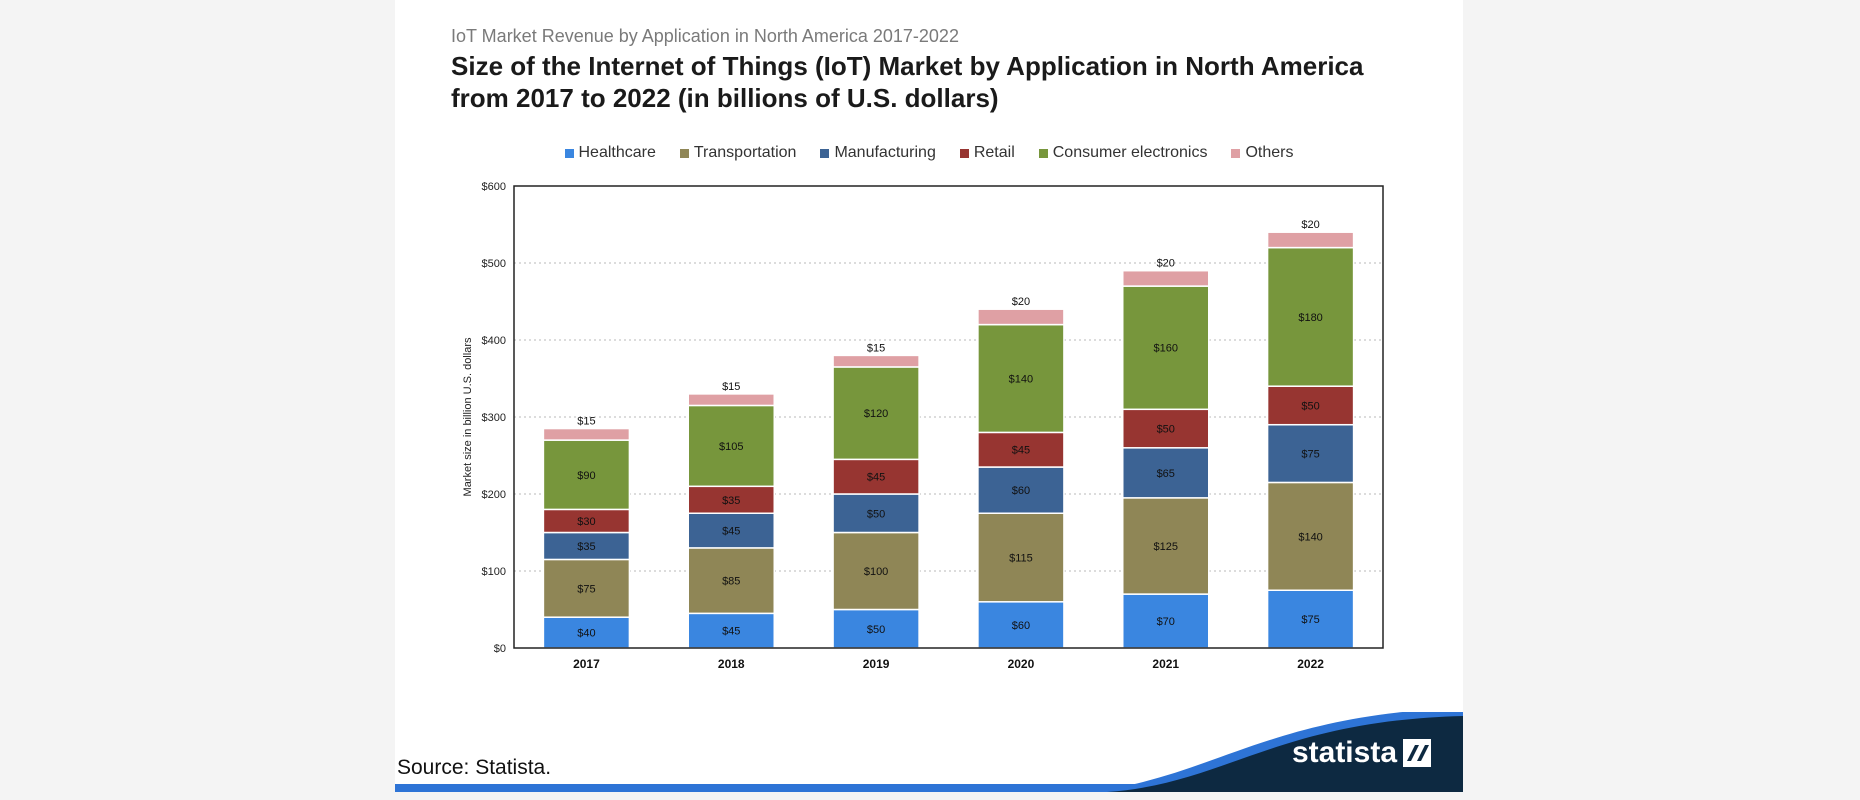 This screenshot has height=800, width=1860. I want to click on footer-wave-dark, so click(1279, 752).